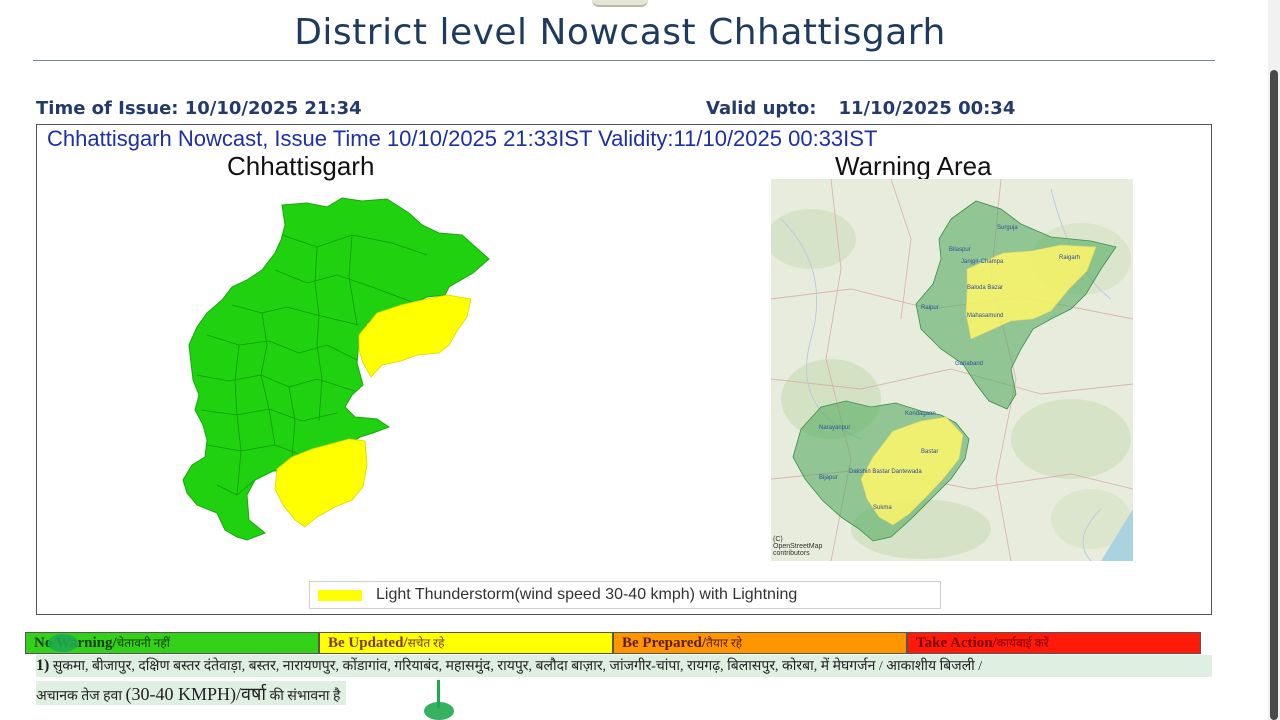 This screenshot has height=720, width=1280. What do you see at coordinates (1274, 395) in the screenshot?
I see `scrollbar-thumb` at bounding box center [1274, 395].